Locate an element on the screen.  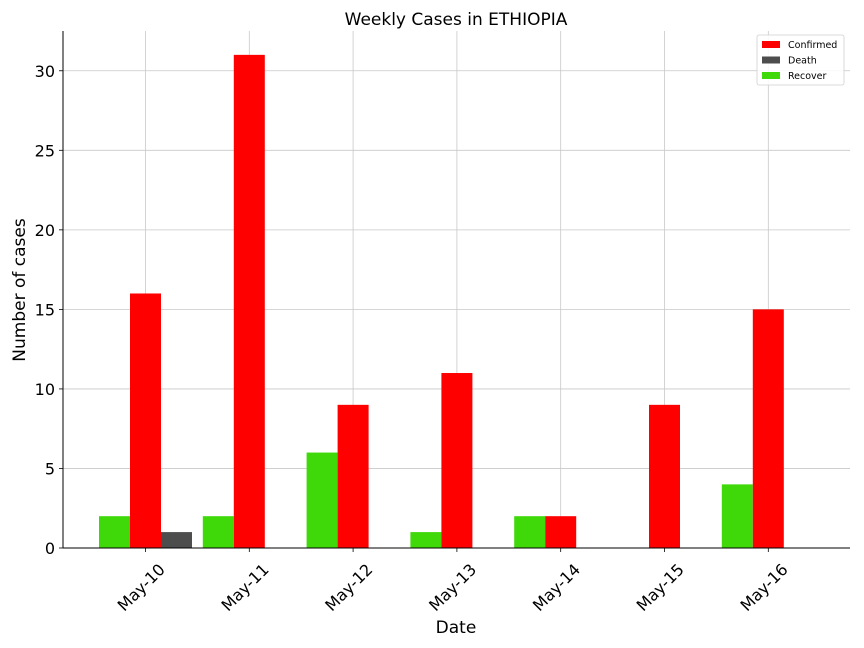
legend-swatch-death is located at coordinates (771, 60).